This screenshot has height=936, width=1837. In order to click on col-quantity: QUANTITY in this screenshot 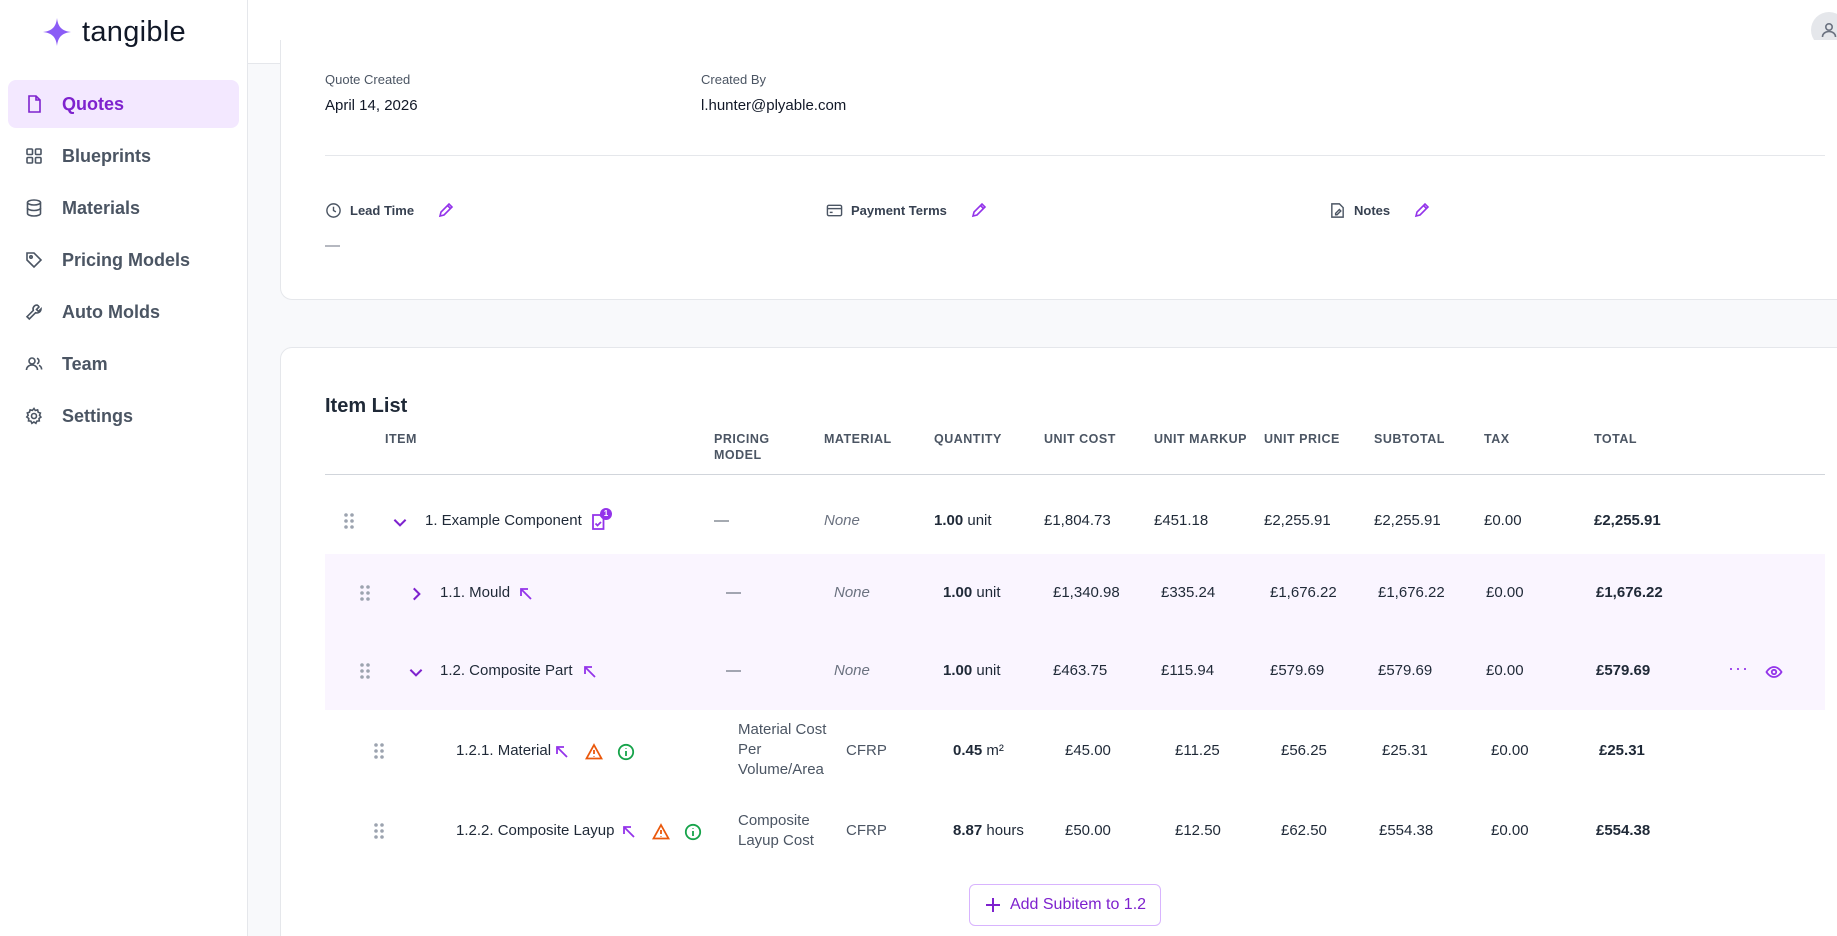, I will do `click(968, 439)`.